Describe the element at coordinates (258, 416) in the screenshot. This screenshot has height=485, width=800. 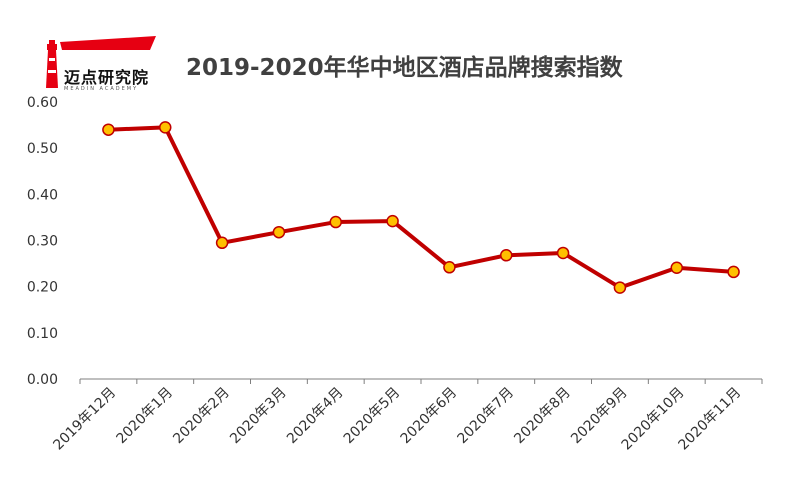
I see `x-tick-label: 2020年3月` at that location.